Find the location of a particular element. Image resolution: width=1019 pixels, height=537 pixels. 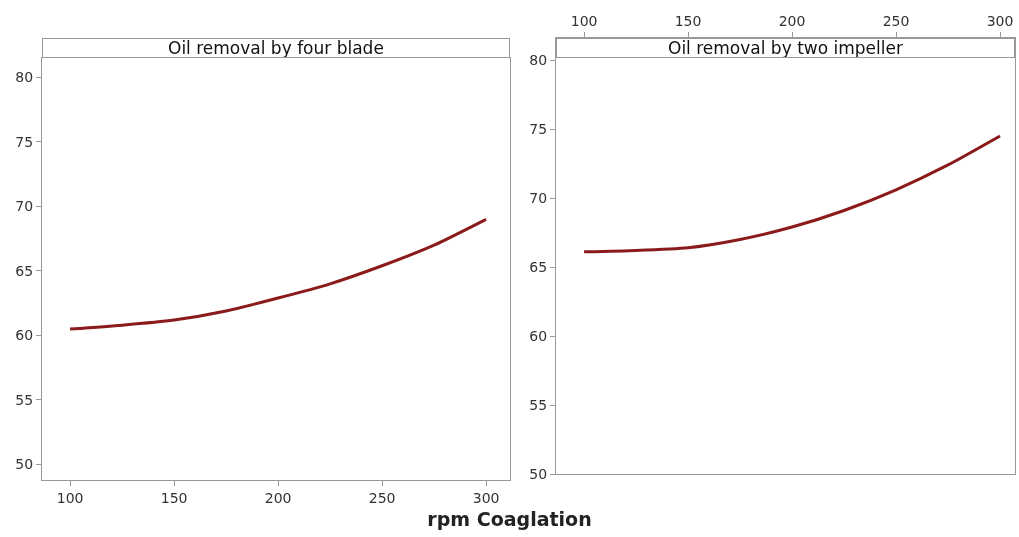

chart-title: Oil removal by two impeller is located at coordinates (785, 48).